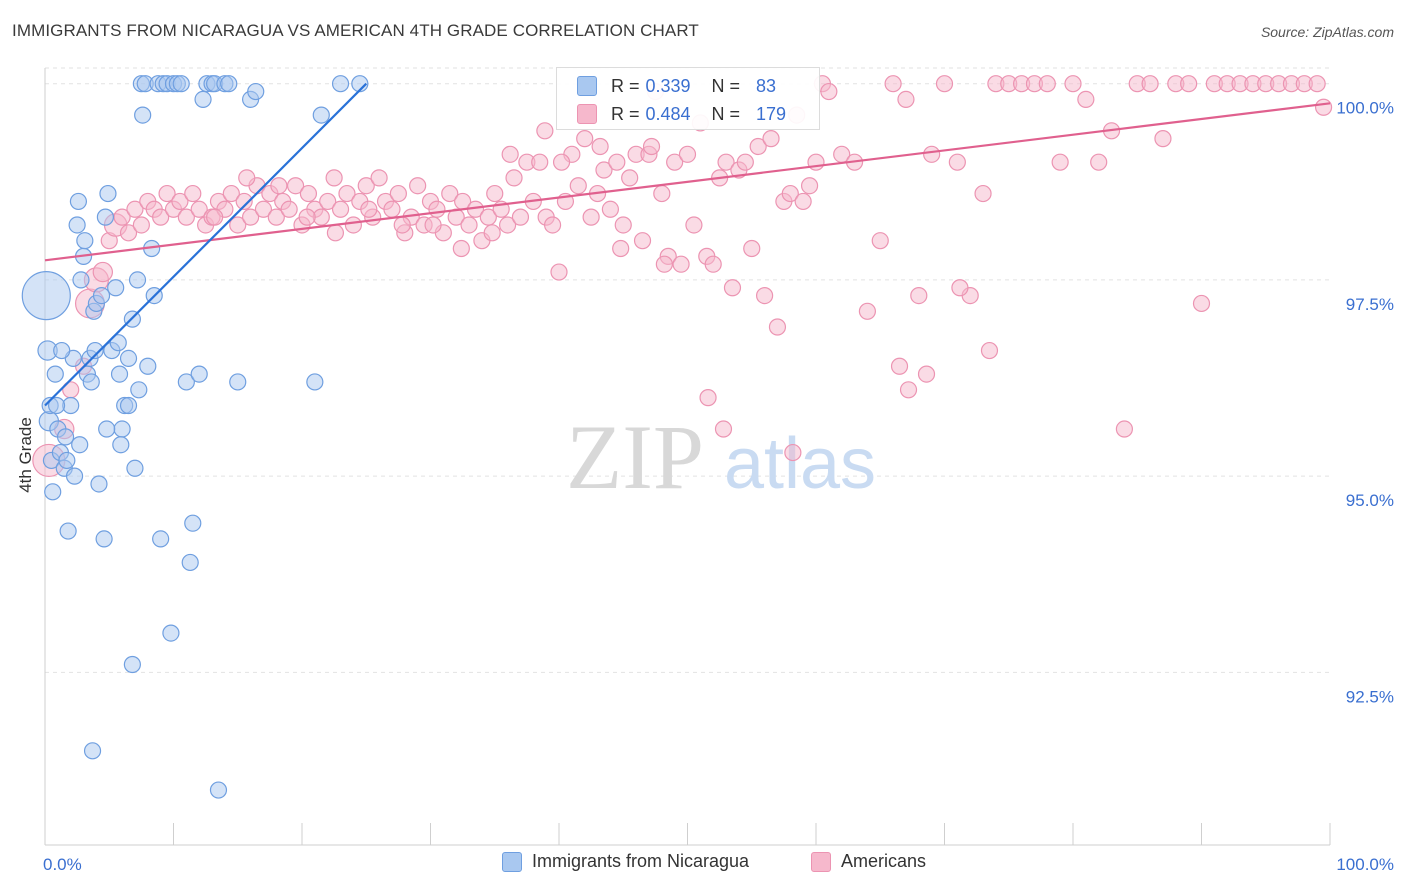 The height and width of the screenshot is (892, 1406). I want to click on stats-r-value: 0.484, so click(668, 113).